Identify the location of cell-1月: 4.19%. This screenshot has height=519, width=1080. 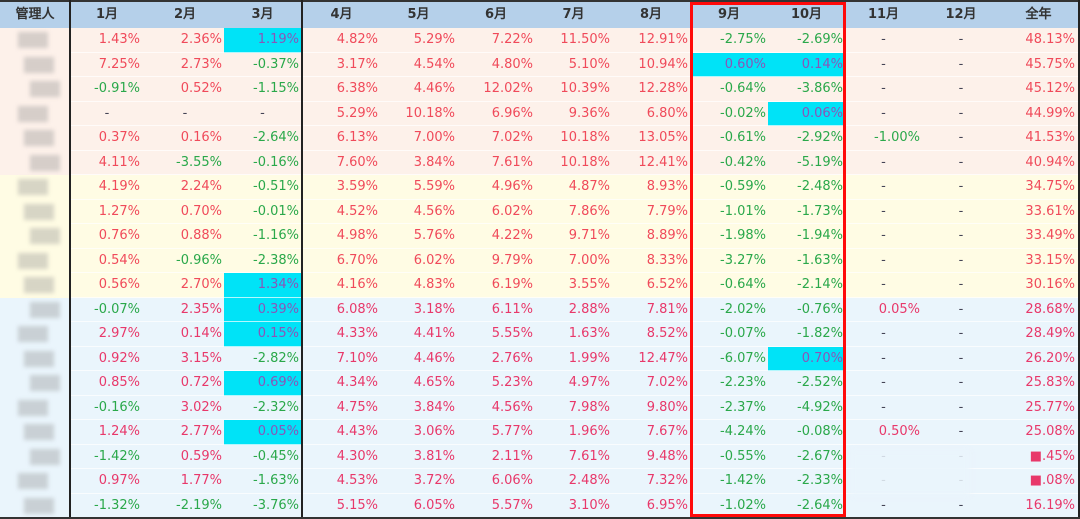
(119, 186).